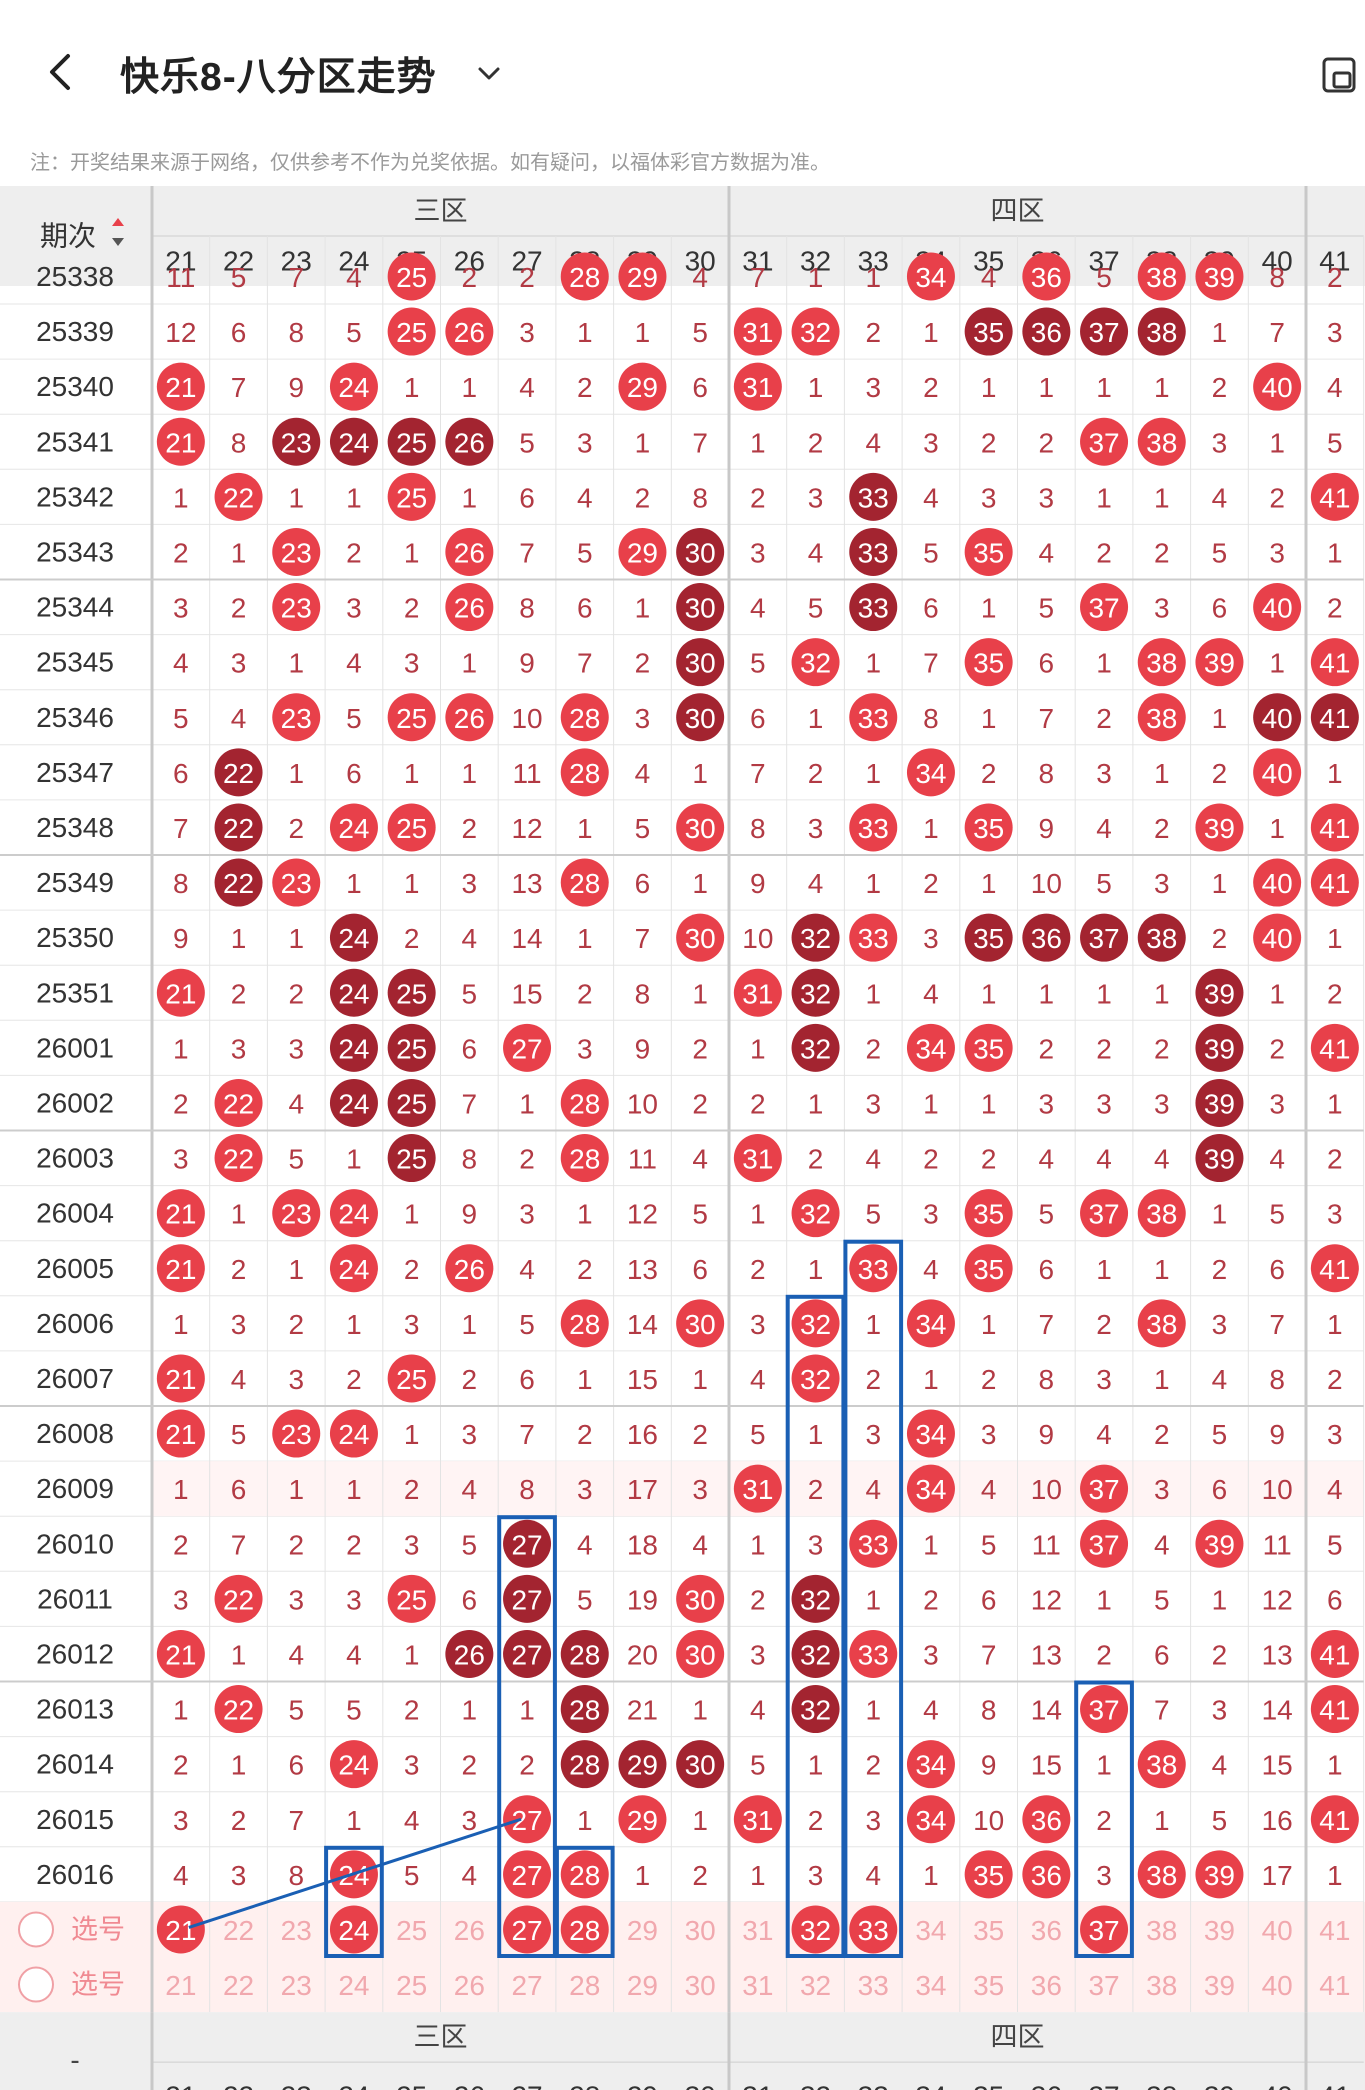 This screenshot has height=2090, width=1365. What do you see at coordinates (489, 73) in the screenshot?
I see `chevron-down-icon` at bounding box center [489, 73].